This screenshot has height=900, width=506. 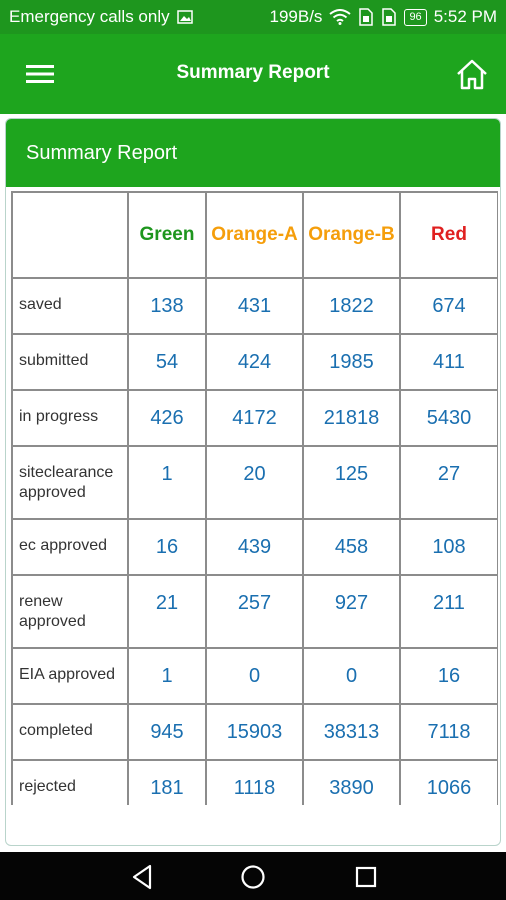 I want to click on table-cell: 15903, so click(x=254, y=732).